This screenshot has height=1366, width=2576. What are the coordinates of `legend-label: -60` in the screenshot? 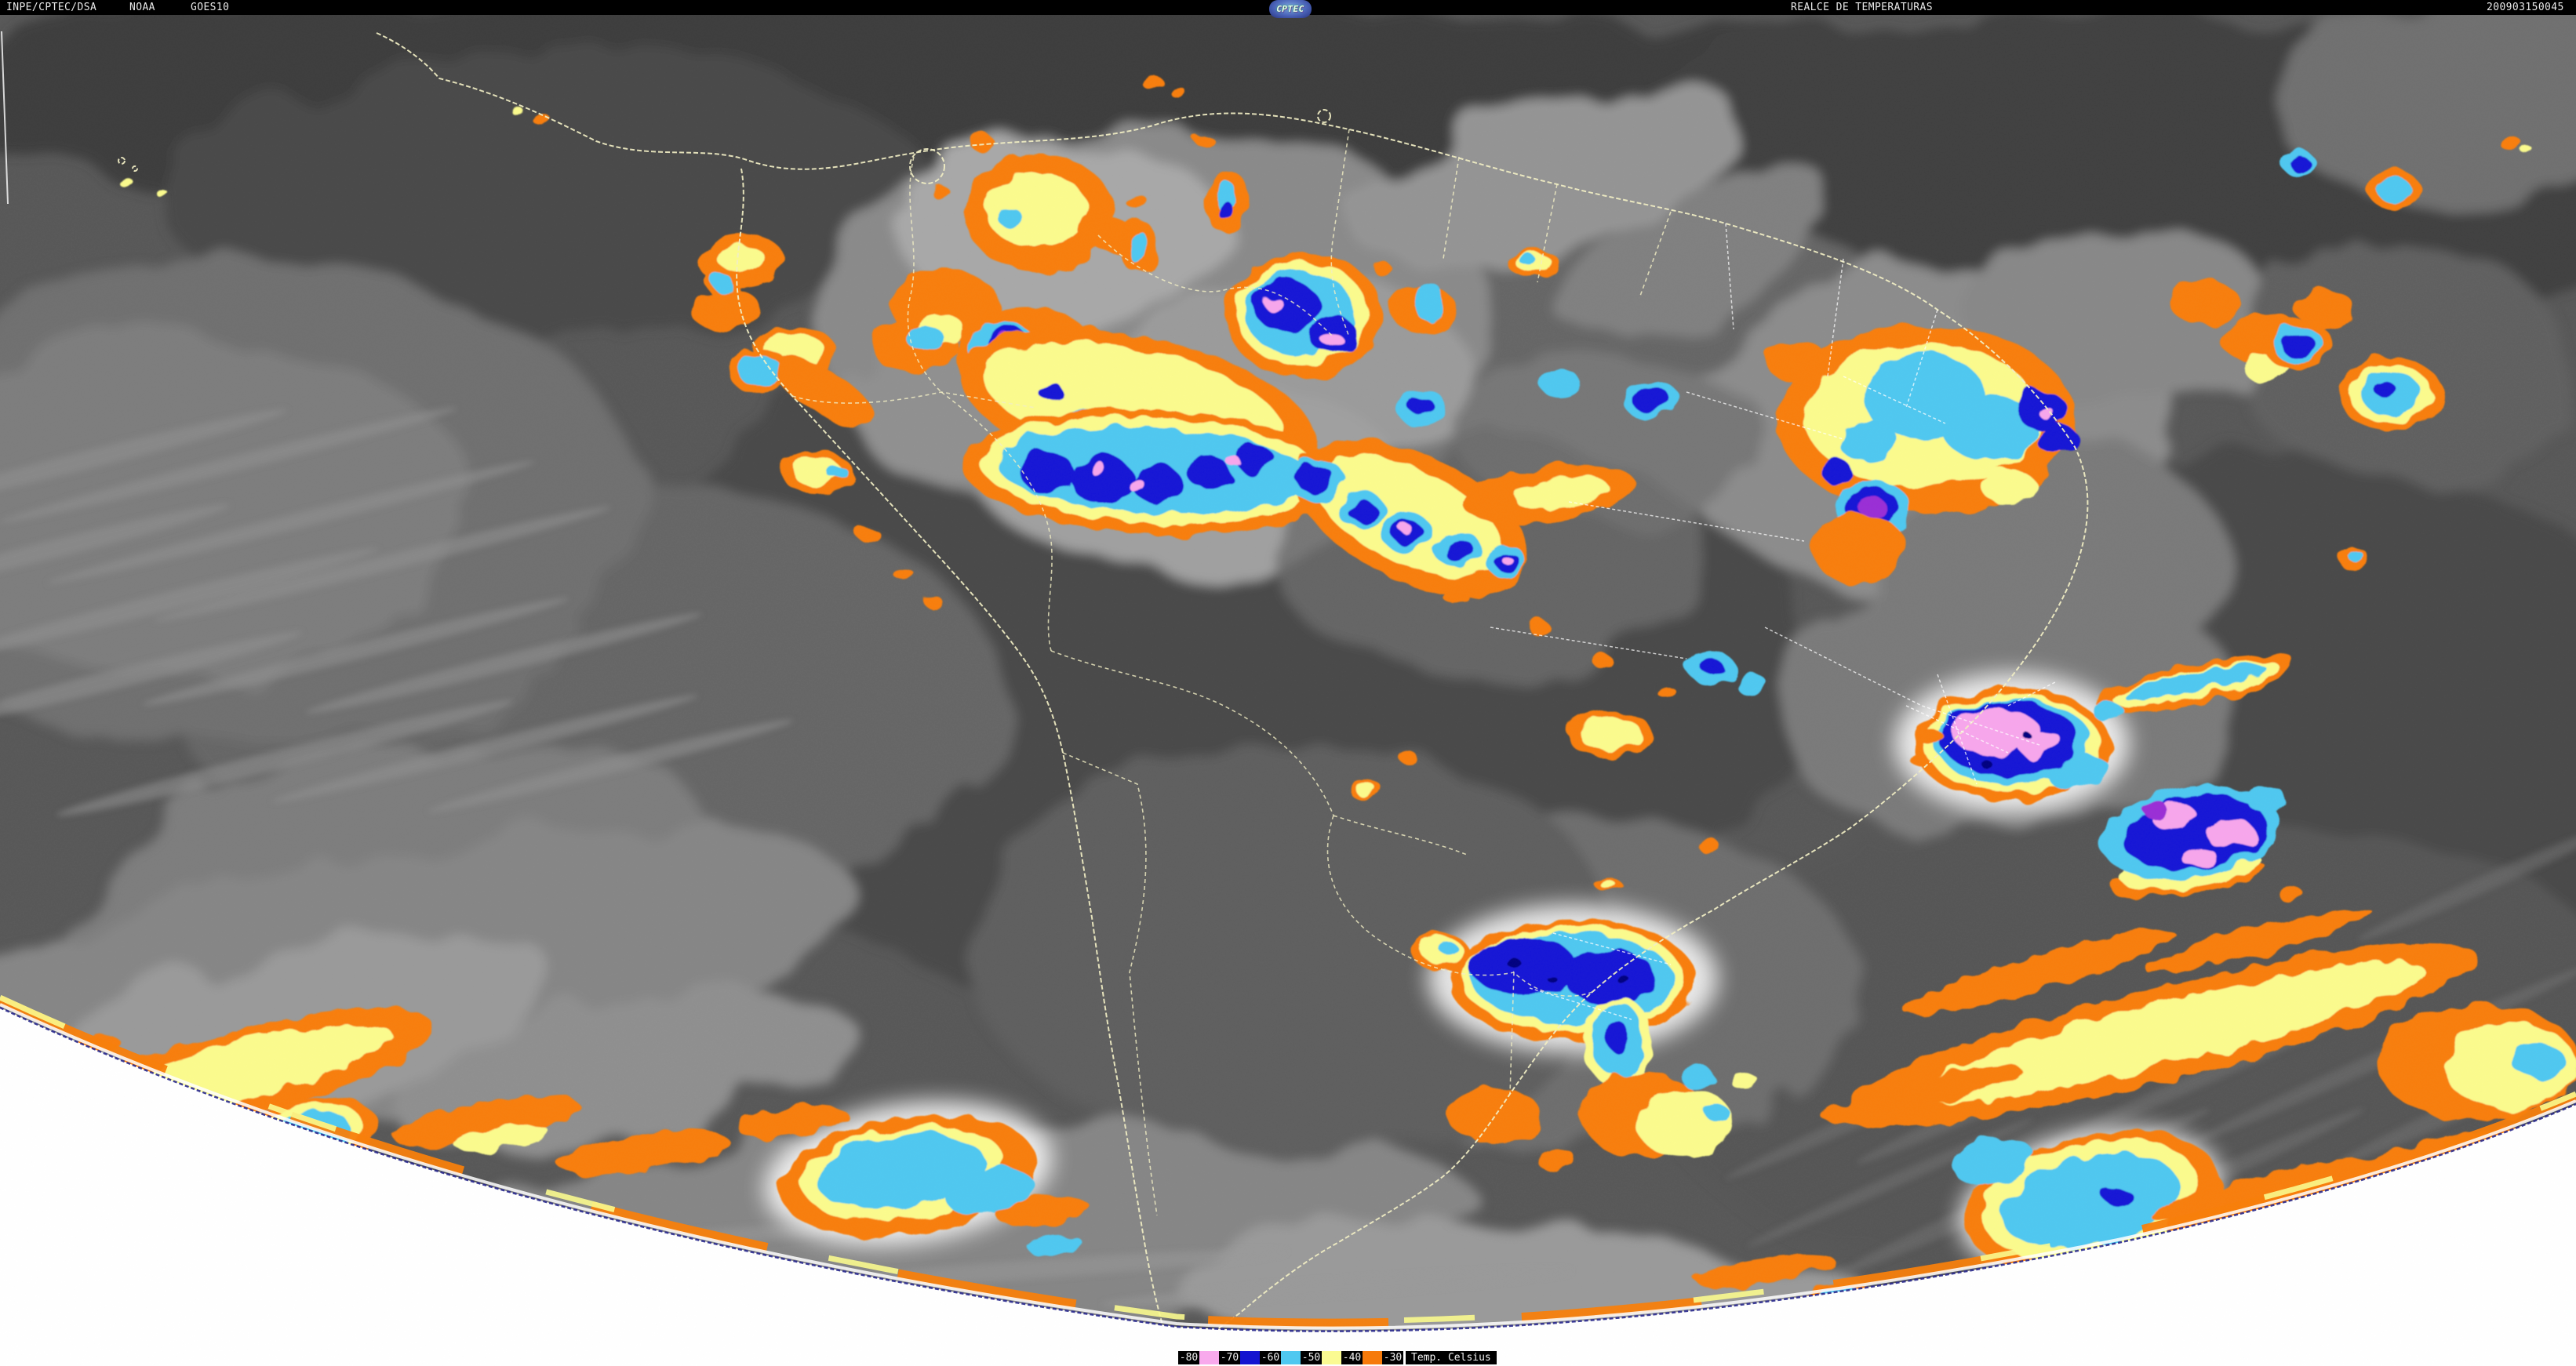 It's located at (1270, 1357).